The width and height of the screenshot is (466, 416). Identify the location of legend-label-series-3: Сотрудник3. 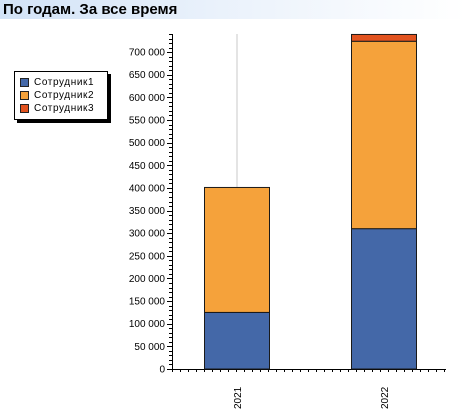
(64, 108).